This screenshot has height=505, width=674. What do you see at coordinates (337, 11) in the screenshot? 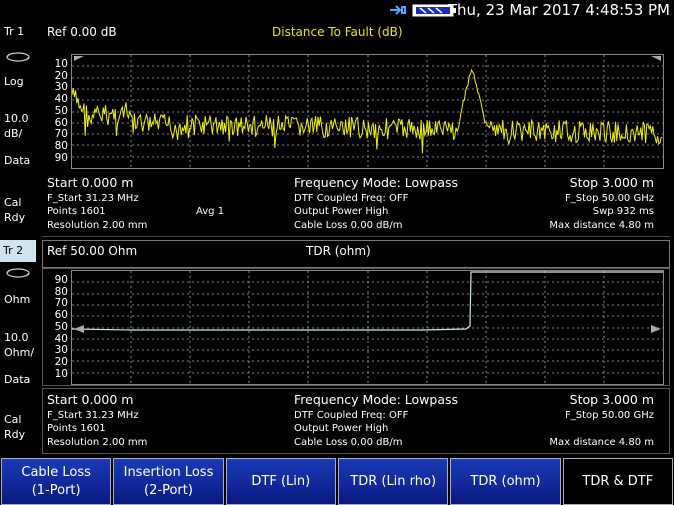
I see `status-bar: Thu, 23 Mar 2017 4:48:53 PM` at bounding box center [337, 11].